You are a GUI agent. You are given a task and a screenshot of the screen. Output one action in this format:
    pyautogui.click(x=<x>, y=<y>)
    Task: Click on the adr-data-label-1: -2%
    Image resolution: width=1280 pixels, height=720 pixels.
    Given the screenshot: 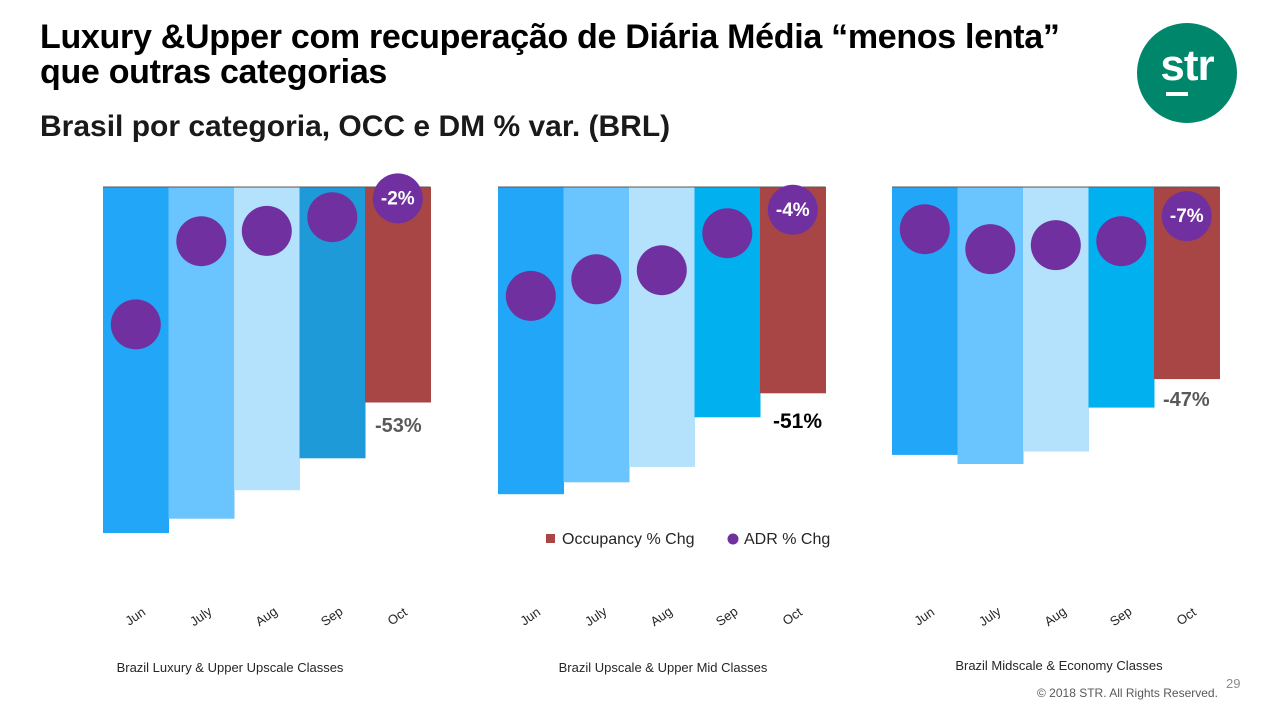 What is the action you would take?
    pyautogui.click(x=398, y=198)
    